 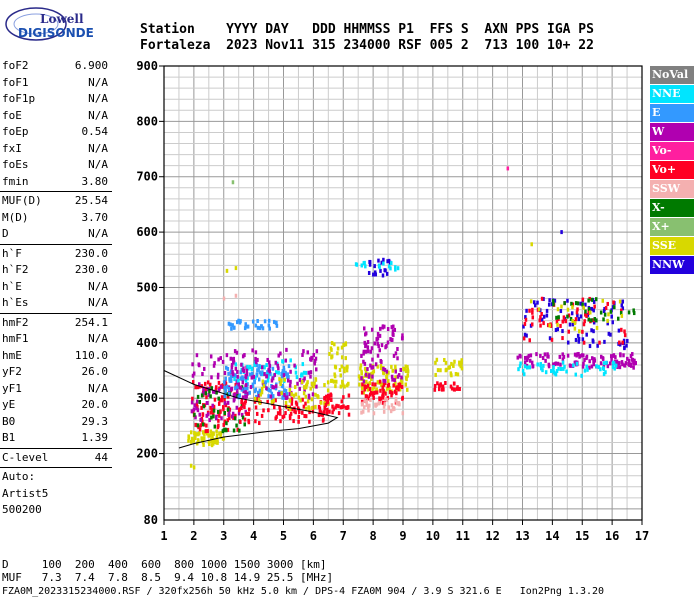 What do you see at coordinates (56, 438) in the screenshot?
I see `param-row: B1 1.39` at bounding box center [56, 438].